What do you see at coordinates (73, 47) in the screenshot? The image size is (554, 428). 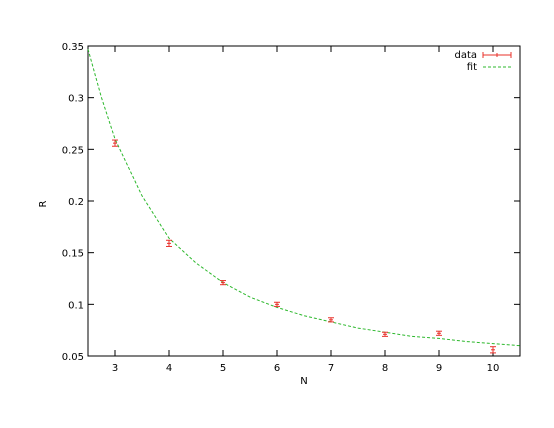 I see `y-tick-label: 0.35` at bounding box center [73, 47].